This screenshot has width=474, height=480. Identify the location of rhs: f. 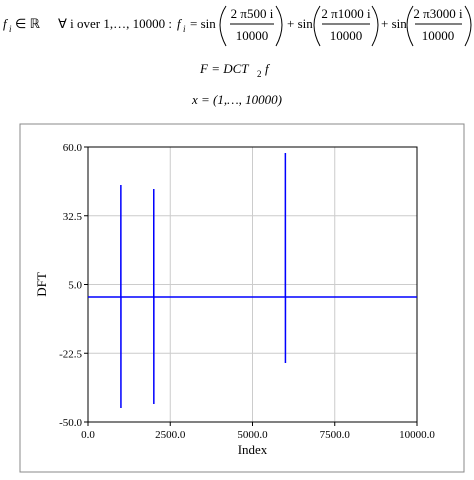
(268, 68).